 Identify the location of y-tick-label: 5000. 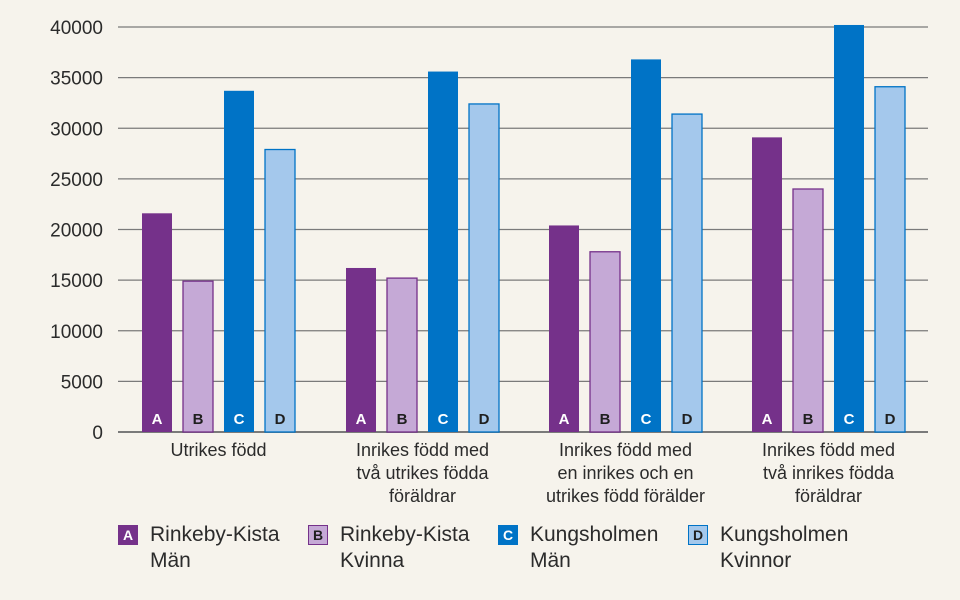
(82, 382).